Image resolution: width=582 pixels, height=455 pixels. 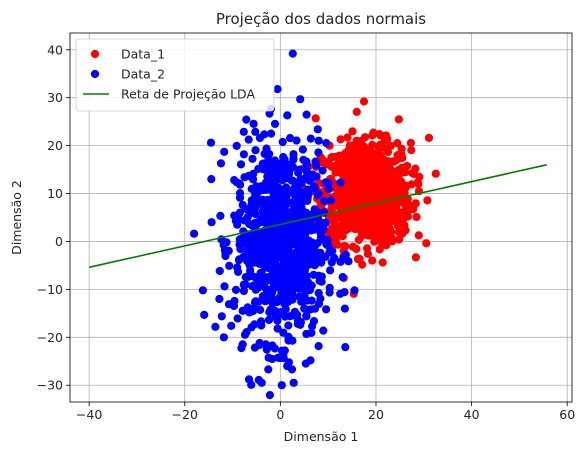 What do you see at coordinates (50, 385) in the screenshot?
I see `y-tick-label: −30` at bounding box center [50, 385].